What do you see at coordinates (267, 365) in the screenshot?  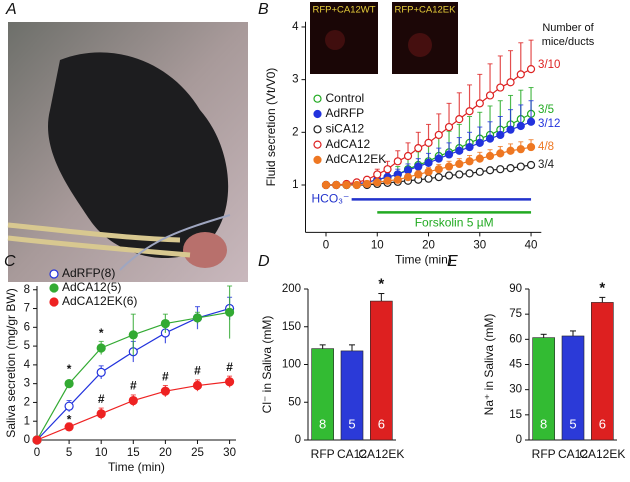 I see `y-axis-label: Cl⁻ in Saliva (mM)` at bounding box center [267, 365].